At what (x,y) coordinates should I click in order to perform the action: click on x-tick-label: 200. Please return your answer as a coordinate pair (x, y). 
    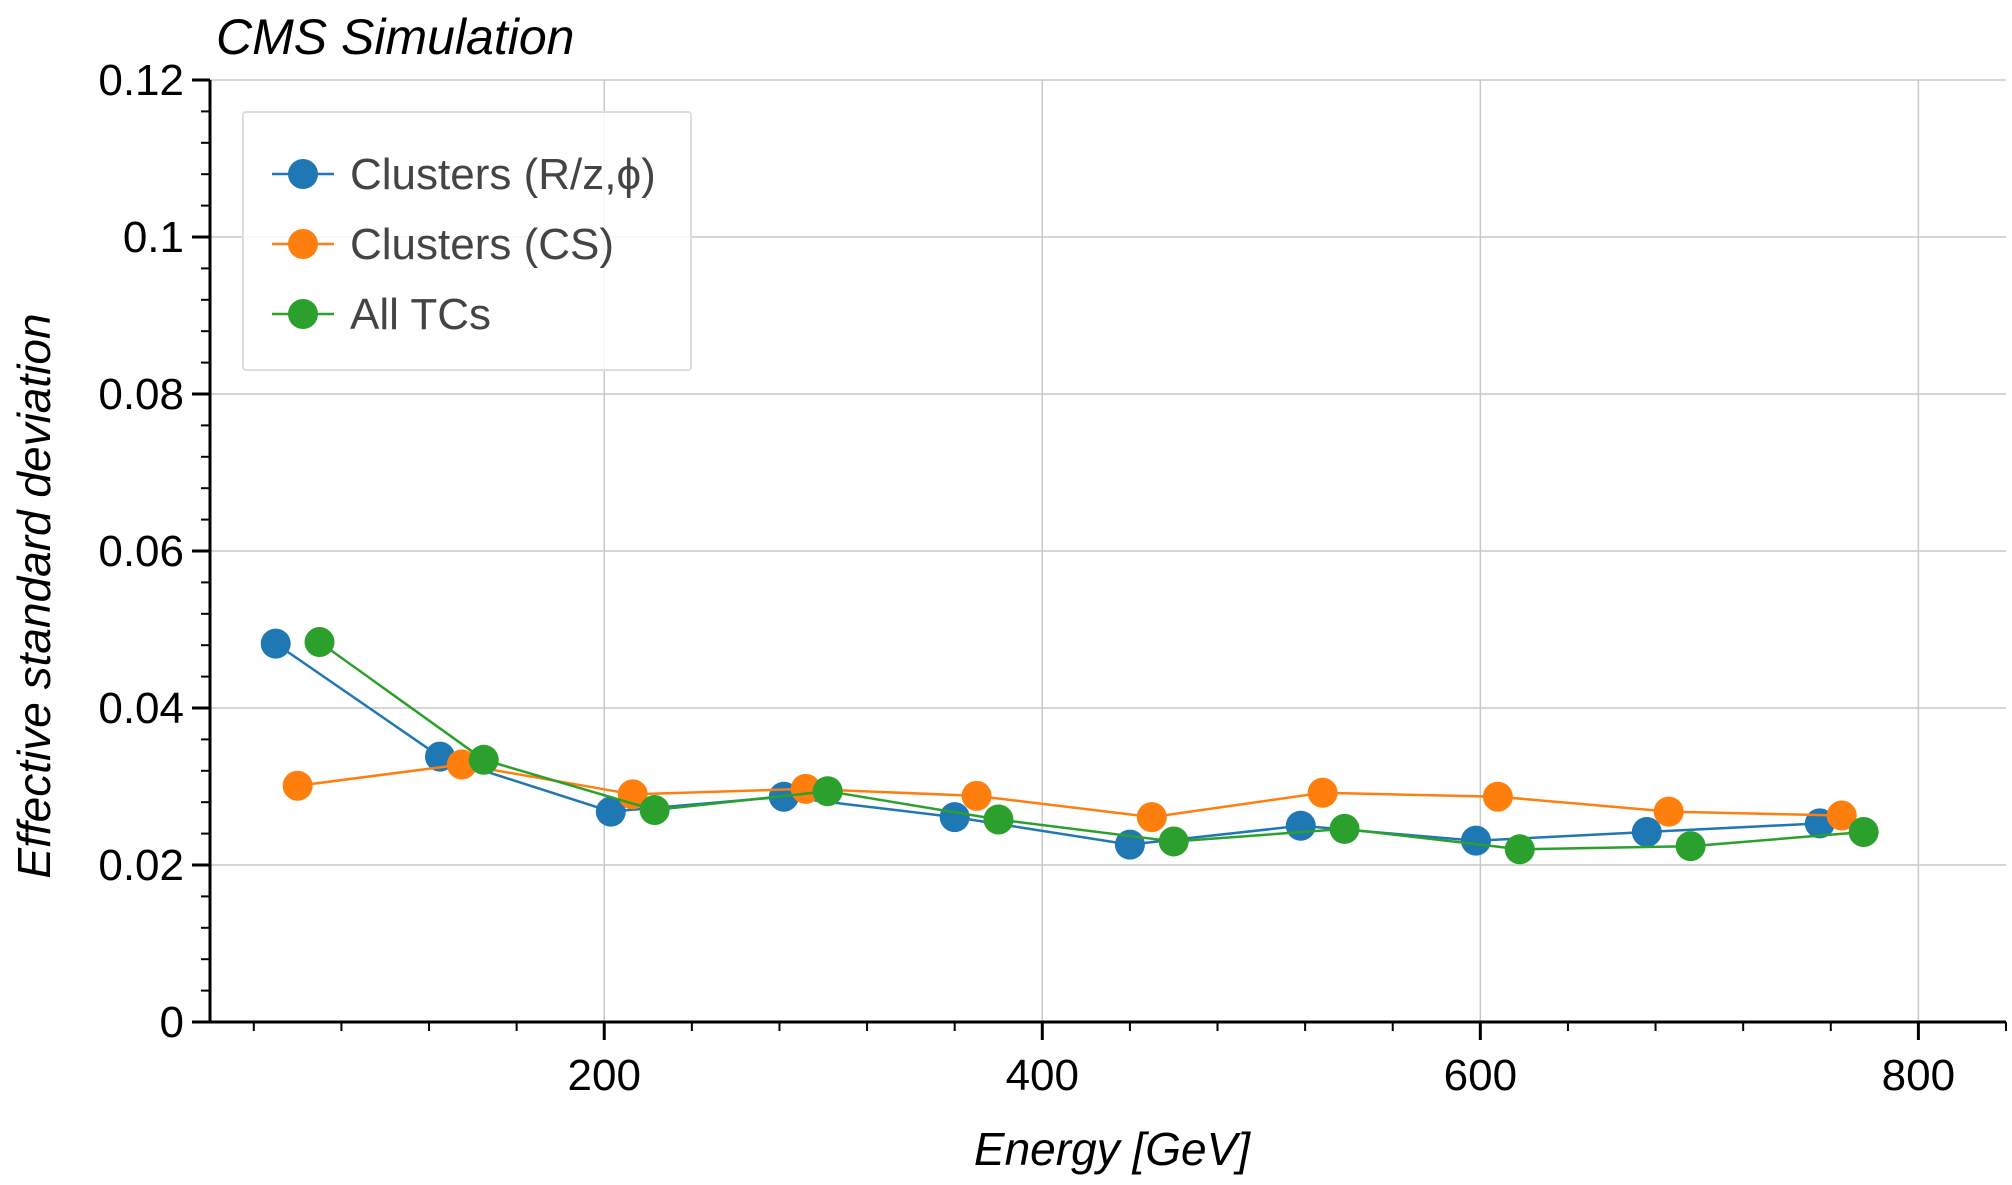
    Looking at the image, I should click on (604, 1075).